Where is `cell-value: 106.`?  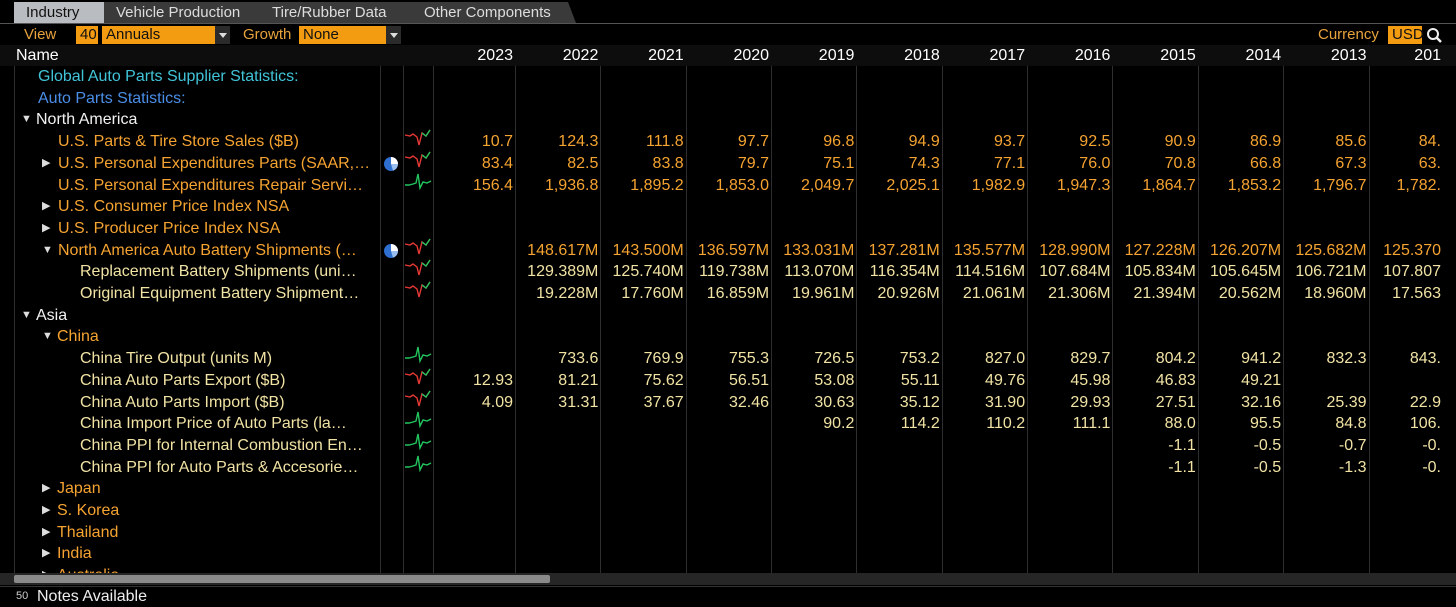 cell-value: 106. is located at coordinates (1425, 424).